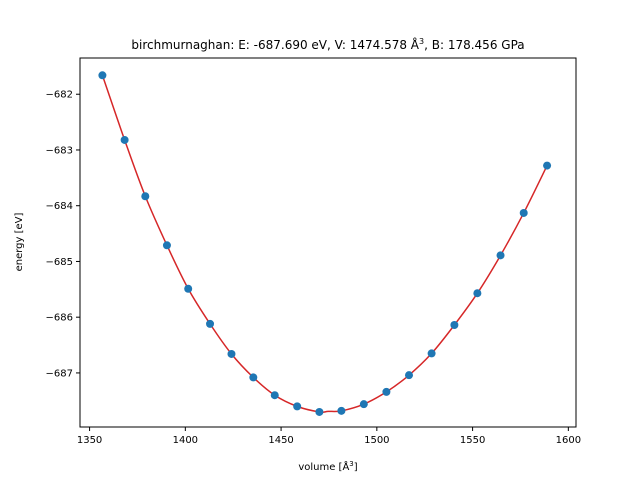 This screenshot has width=640, height=480. What do you see at coordinates (280, 440) in the screenshot?
I see `x-tick-label: 1450` at bounding box center [280, 440].